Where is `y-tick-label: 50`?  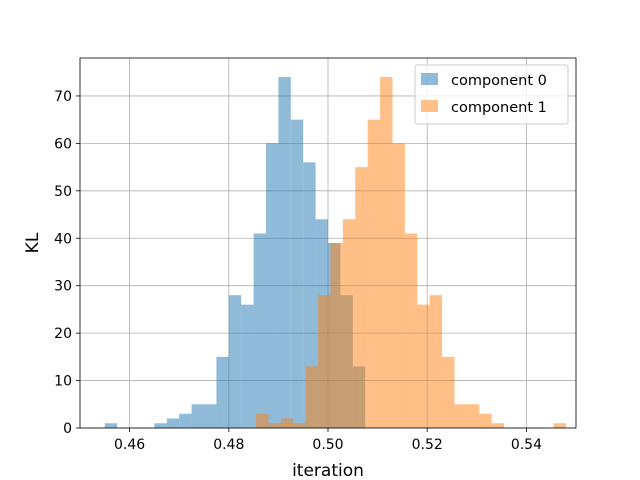 y-tick-label: 50 is located at coordinates (63, 192).